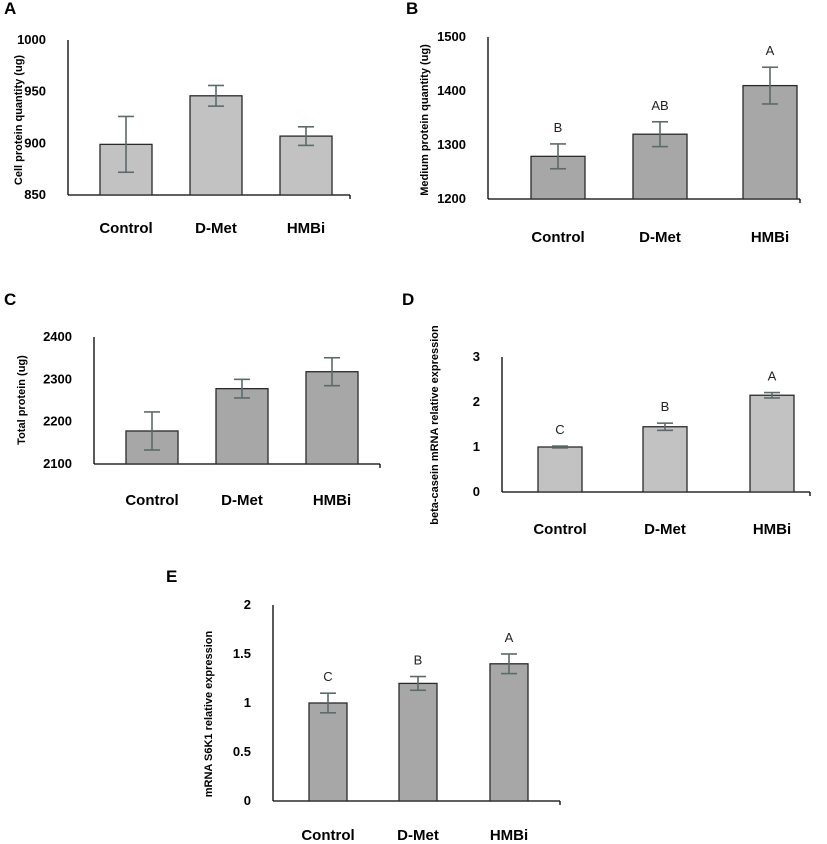 The height and width of the screenshot is (844, 827). I want to click on y-tick-label: 900, so click(35, 142).